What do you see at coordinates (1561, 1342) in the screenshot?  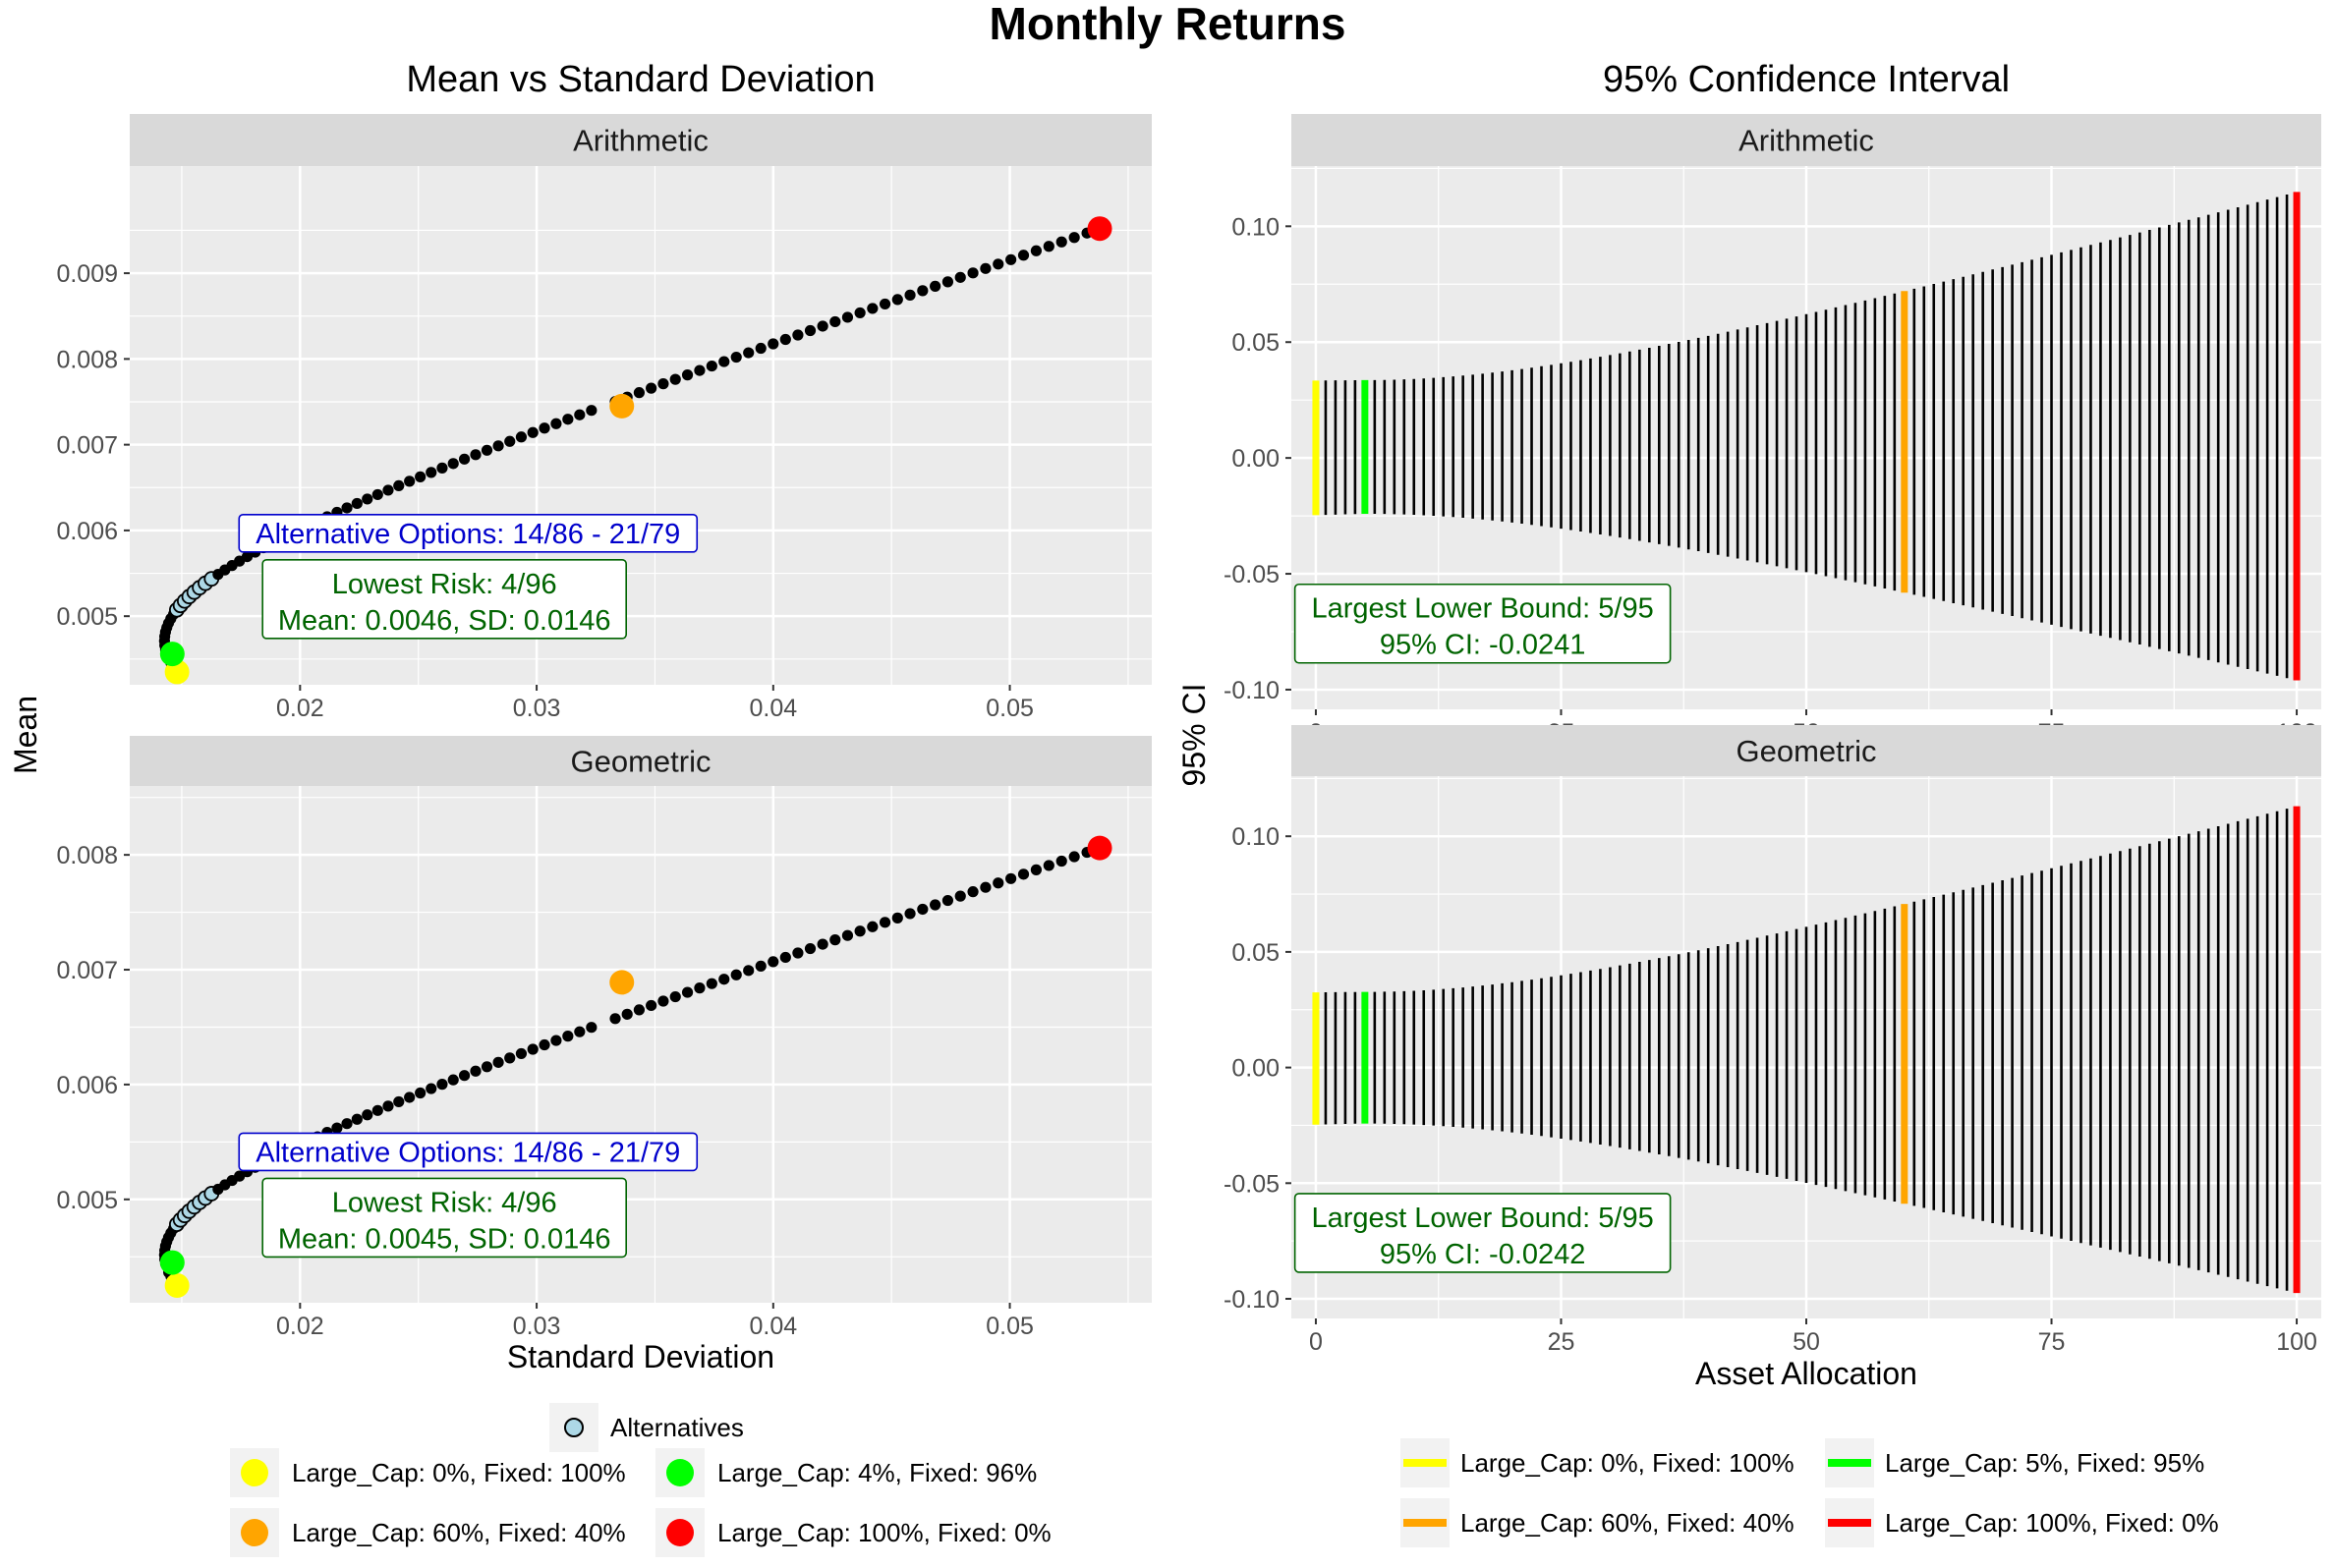 I see `x-tick-label: 25` at bounding box center [1561, 1342].